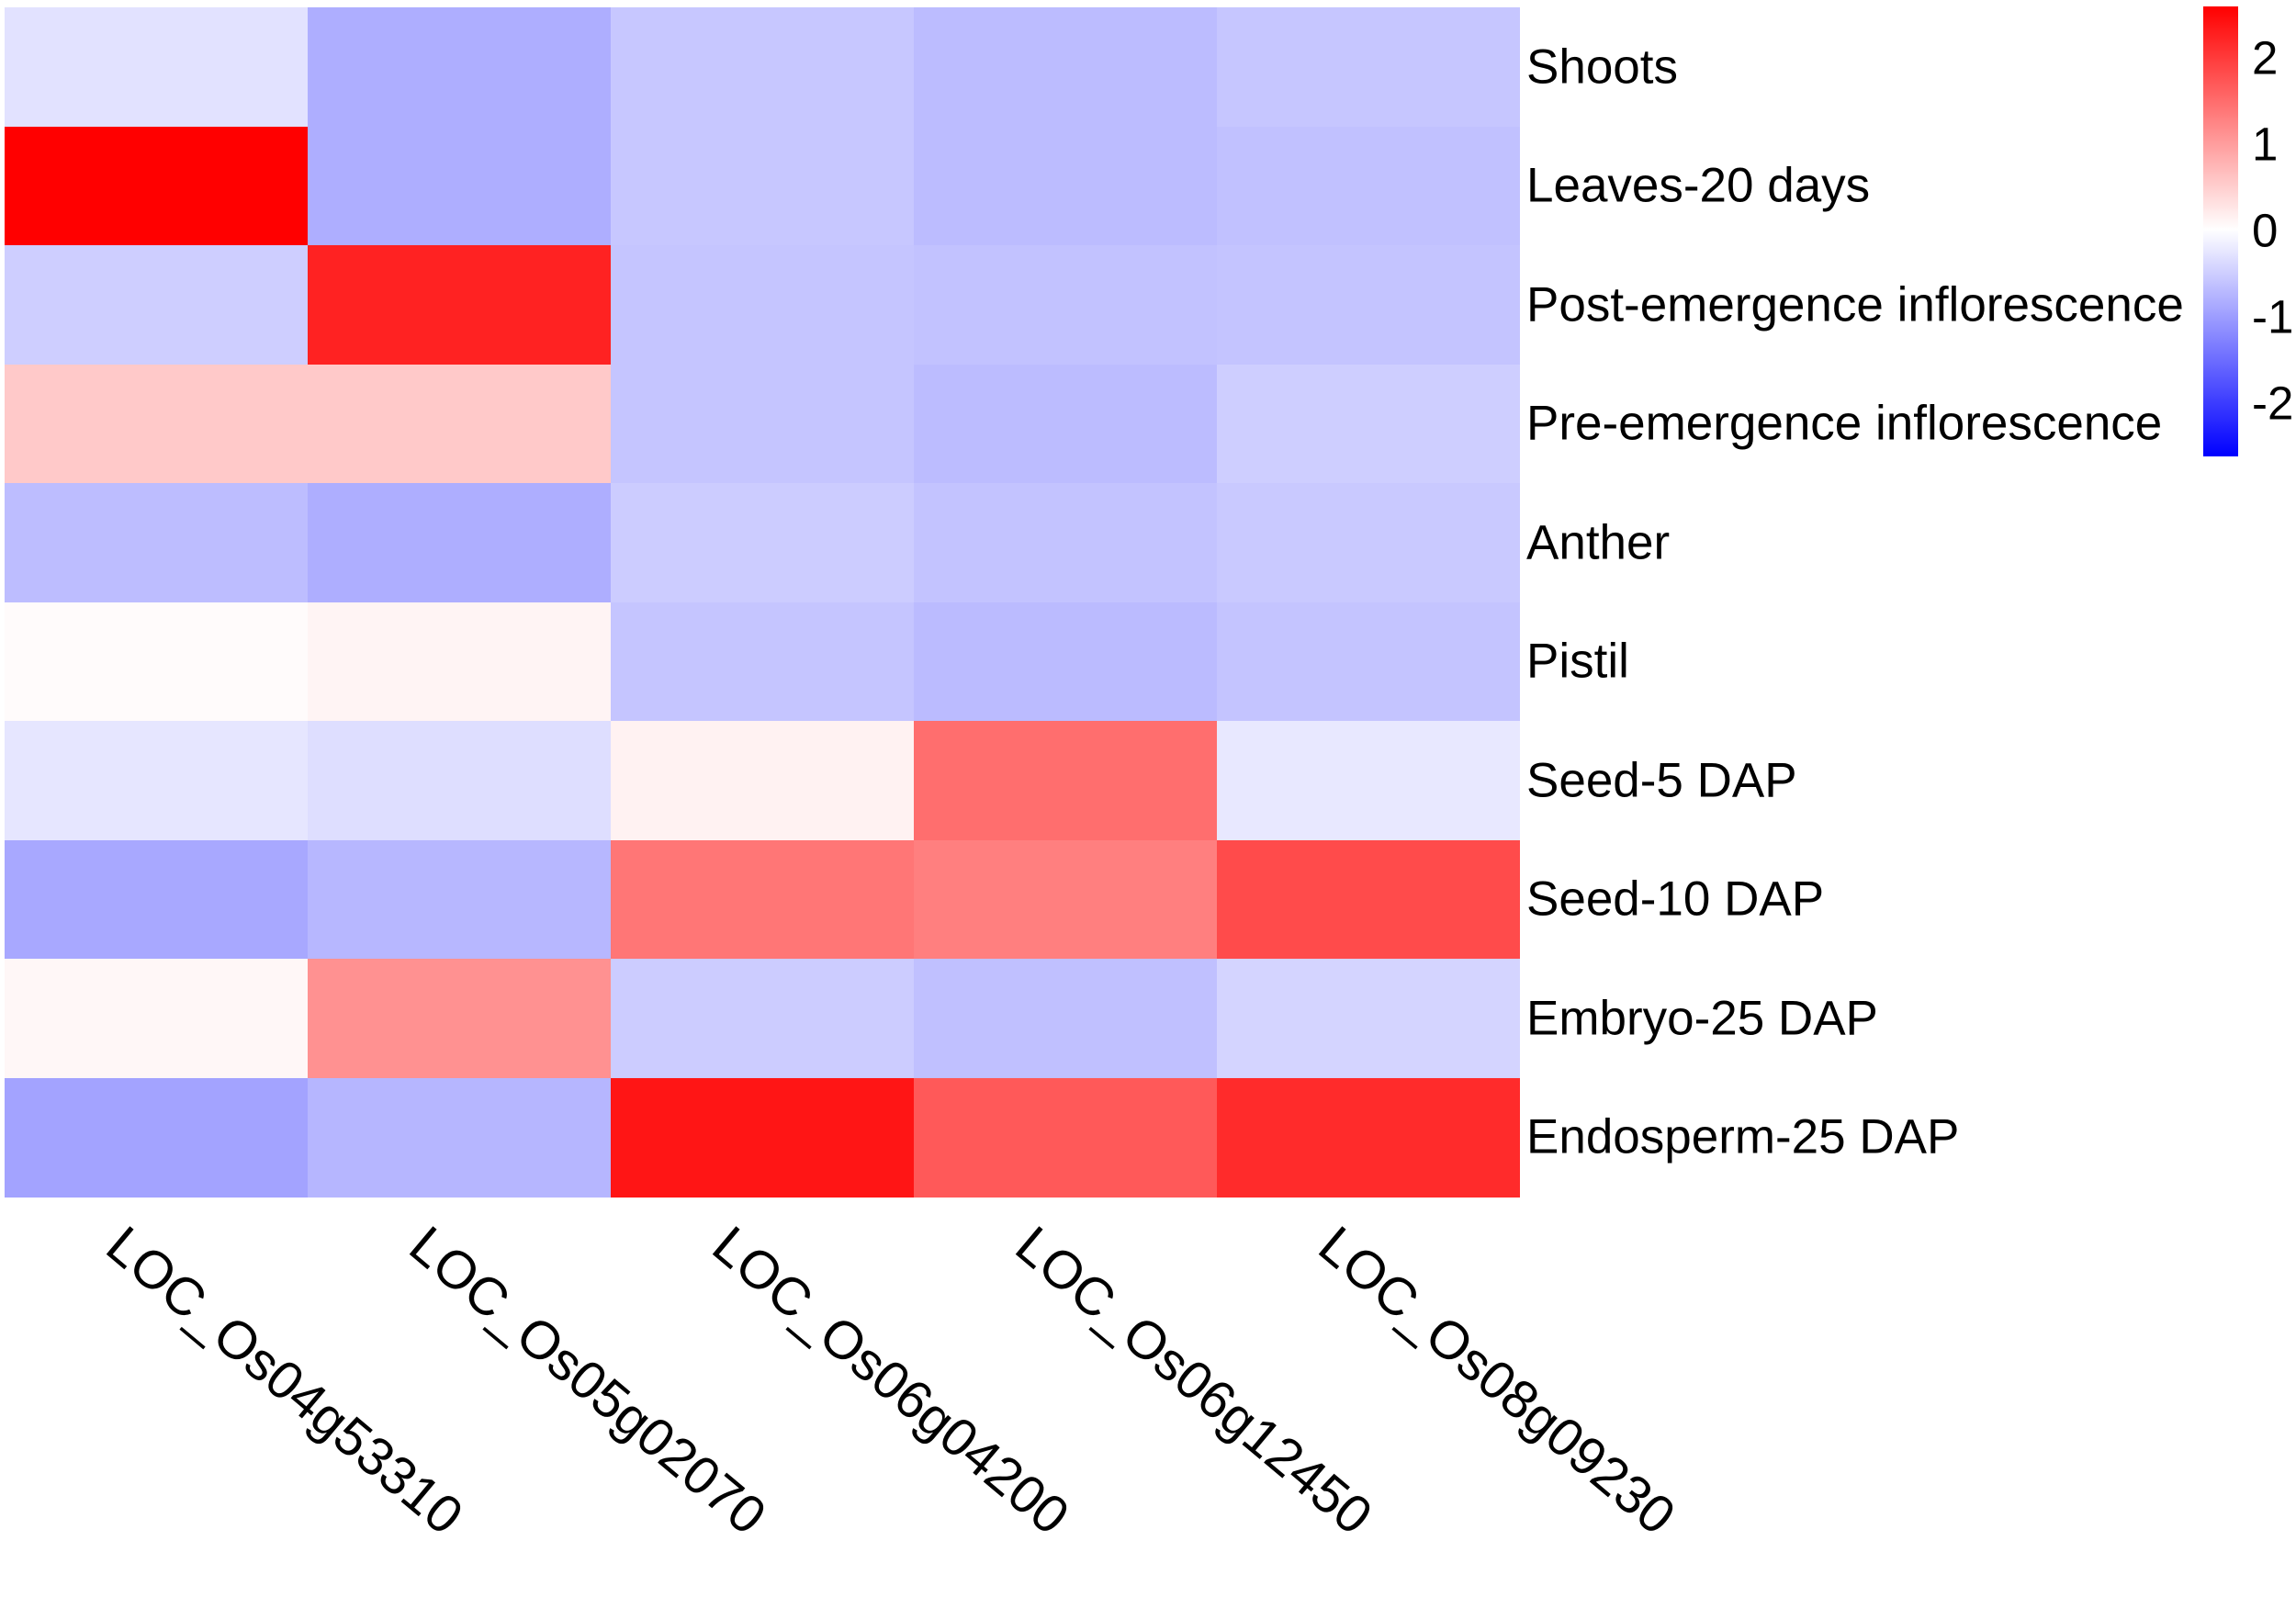  Describe the element at coordinates (762, 424) in the screenshot. I see `heatmap-cell-r3-c2` at that location.